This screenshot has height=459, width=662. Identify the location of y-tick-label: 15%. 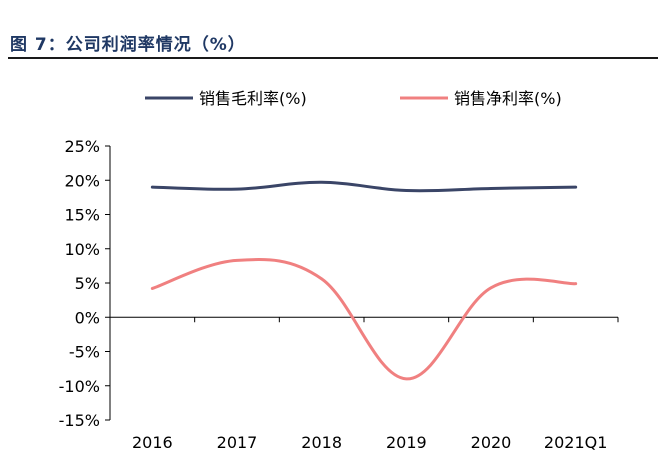
(82, 215).